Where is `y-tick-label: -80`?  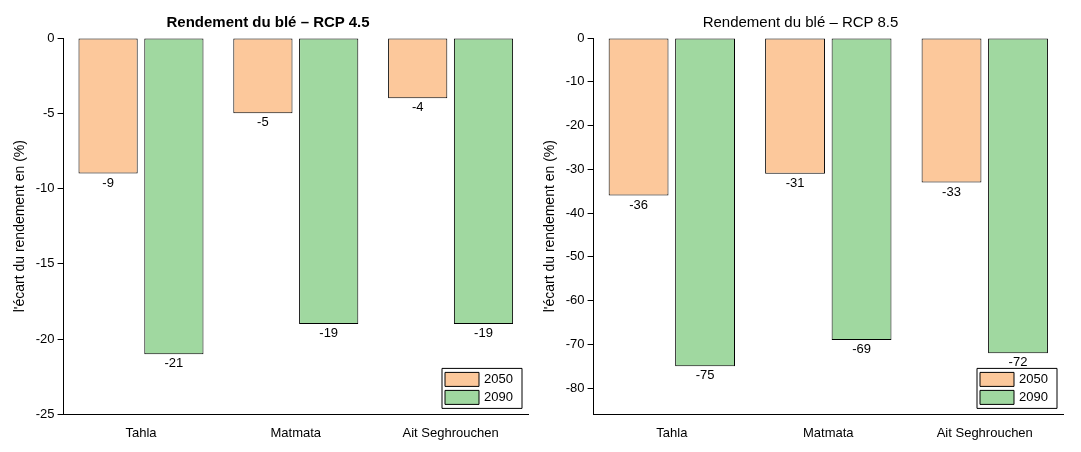
y-tick-label: -80 is located at coordinates (575, 387).